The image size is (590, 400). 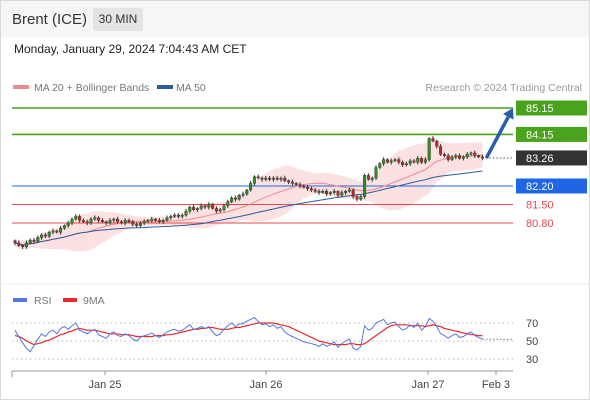 What do you see at coordinates (427, 385) in the screenshot?
I see `x-tick-label: Jan 27` at bounding box center [427, 385].